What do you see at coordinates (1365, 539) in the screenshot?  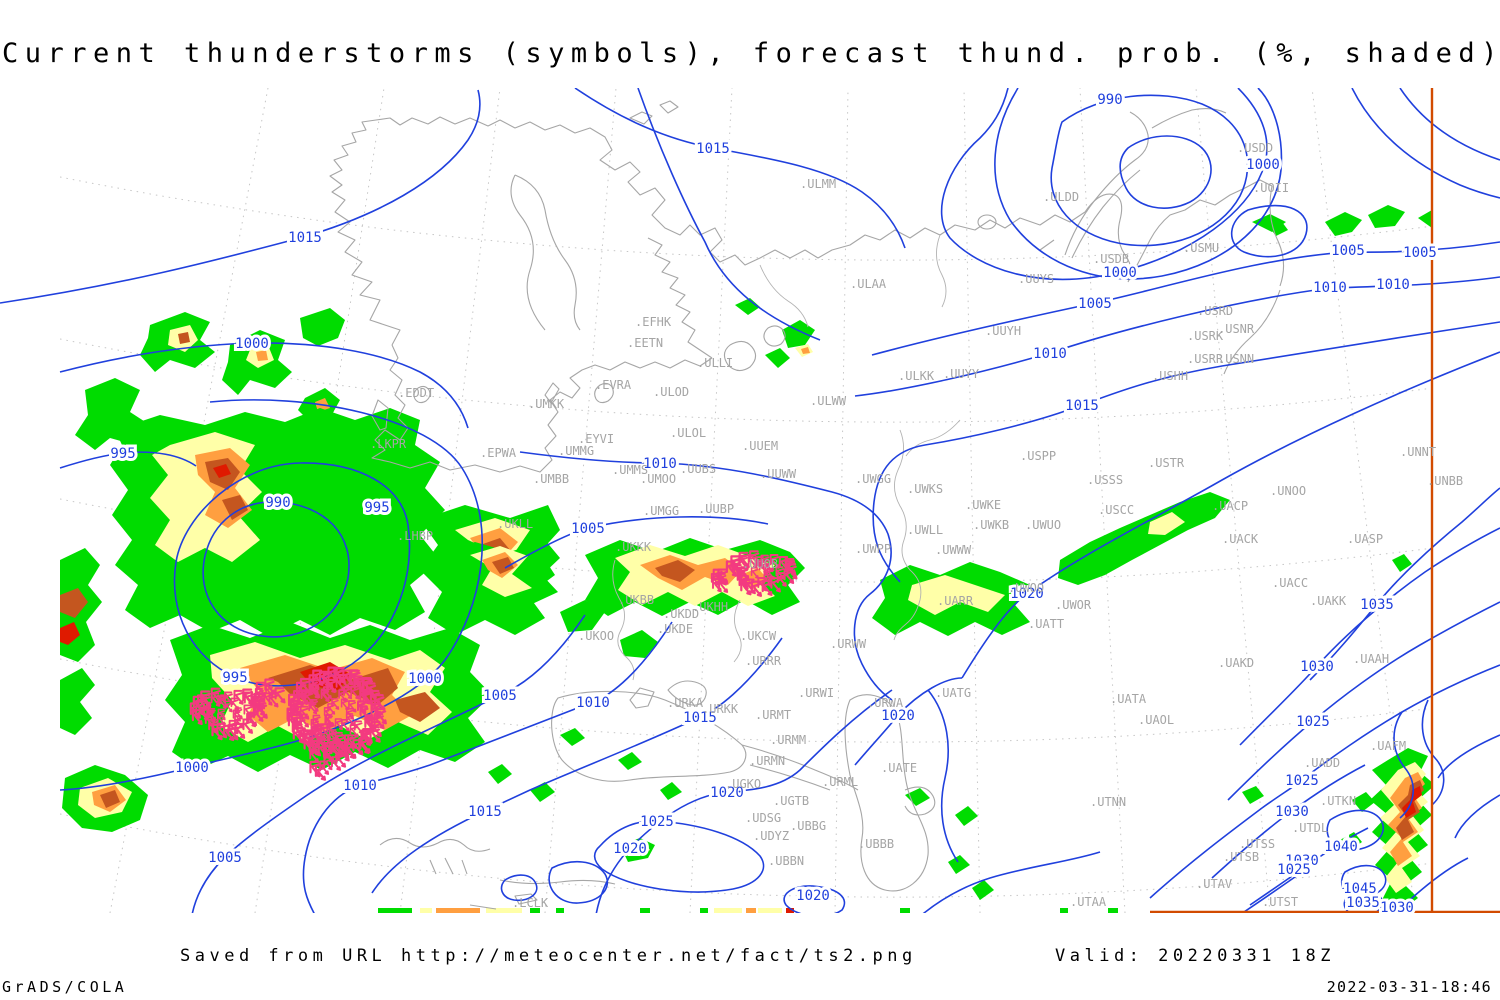 I see `station-label: .UASP` at bounding box center [1365, 539].